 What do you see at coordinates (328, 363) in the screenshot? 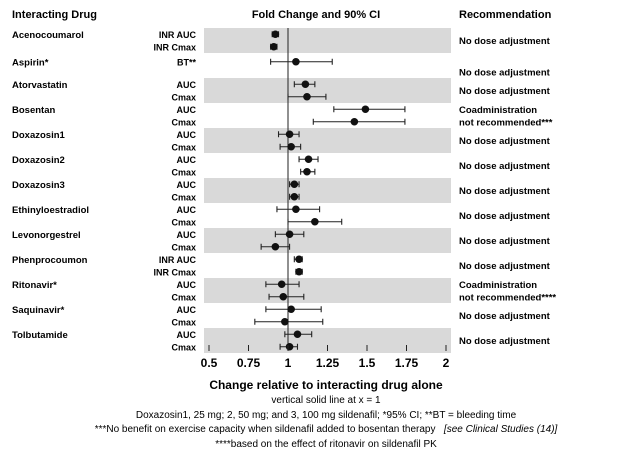
I see `x-tick-label: 1.25` at bounding box center [328, 363].